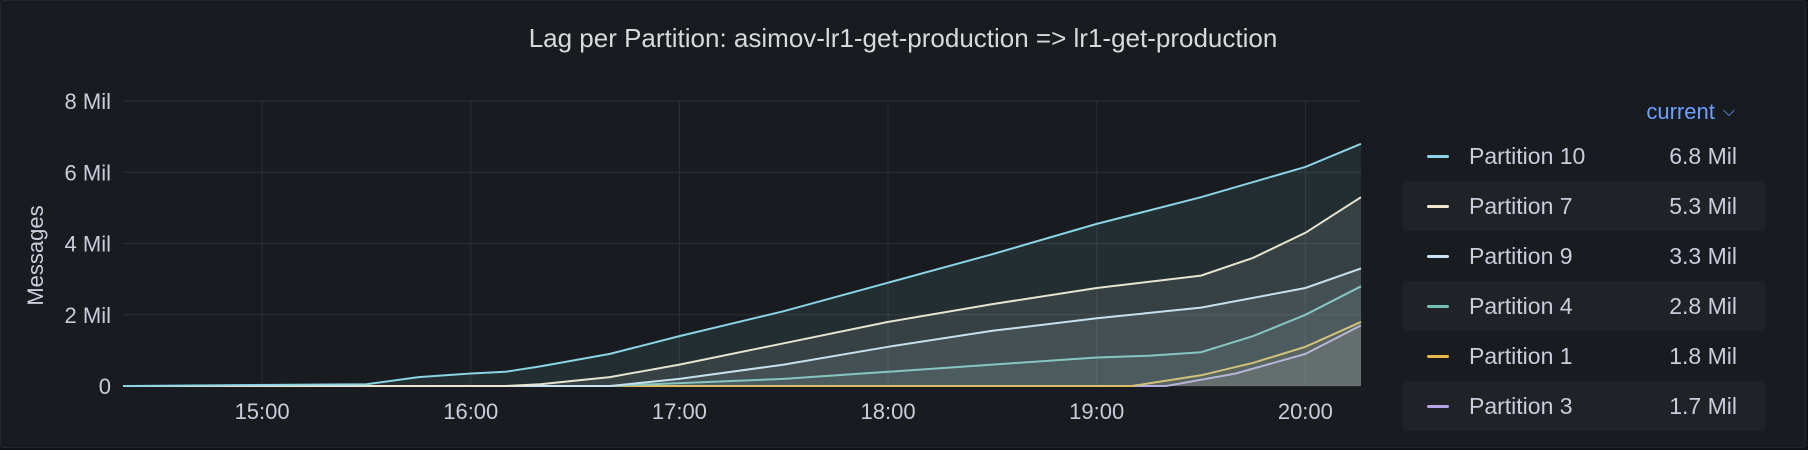 This screenshot has height=450, width=1808. Describe the element at coordinates (1584, 356) in the screenshot. I see `legend-item: Partition 1 1.8 Mil` at that location.